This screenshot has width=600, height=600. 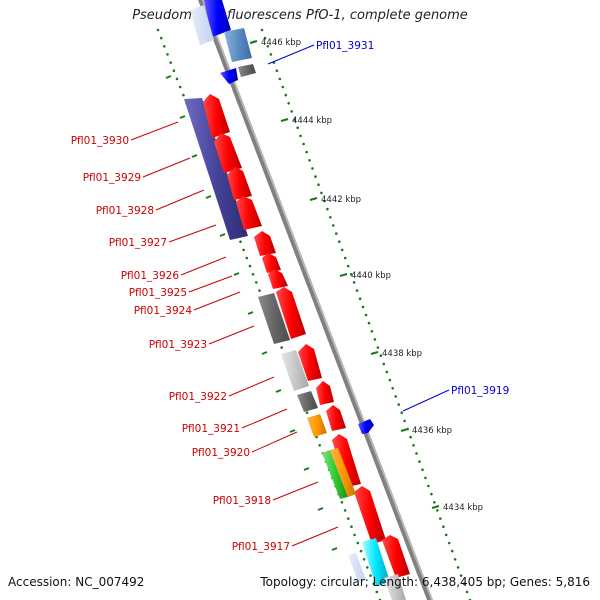 I want to click on gene-label-pfl01-3917: Pfl01_3917, so click(x=285, y=539).